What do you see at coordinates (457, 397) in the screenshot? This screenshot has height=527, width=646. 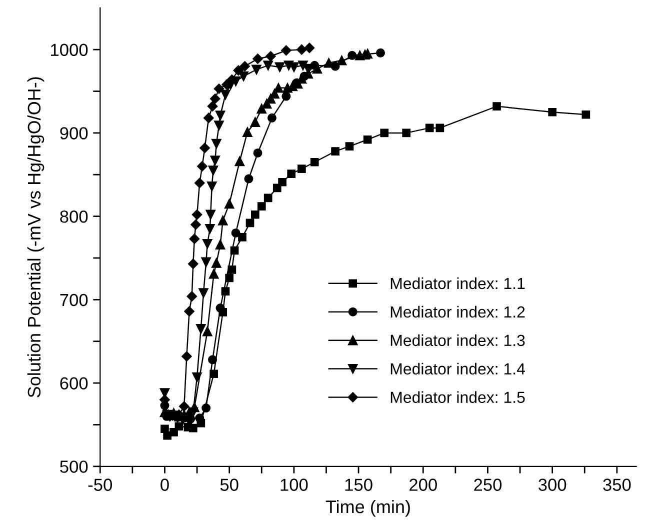 I see `legend-label: Mediator index: 1.5` at bounding box center [457, 397].